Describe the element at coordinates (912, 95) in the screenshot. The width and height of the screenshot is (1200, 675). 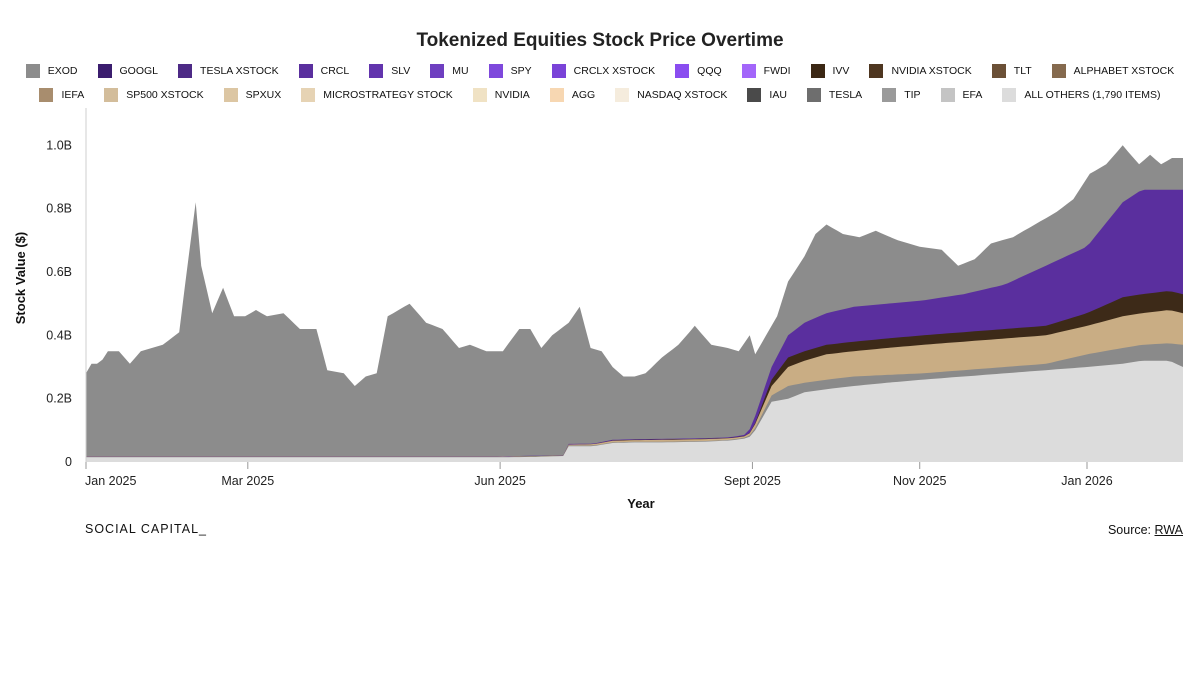
I see `legend-label: TIP` at that location.